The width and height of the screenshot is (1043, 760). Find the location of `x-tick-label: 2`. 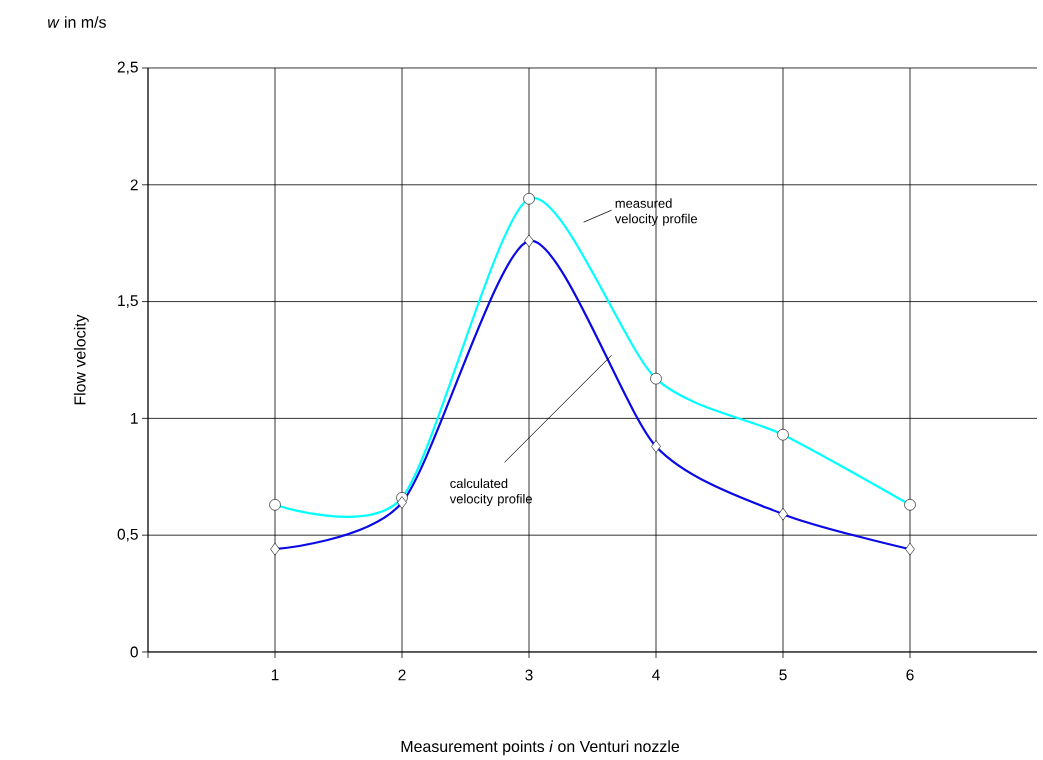

x-tick-label: 2 is located at coordinates (402, 675).